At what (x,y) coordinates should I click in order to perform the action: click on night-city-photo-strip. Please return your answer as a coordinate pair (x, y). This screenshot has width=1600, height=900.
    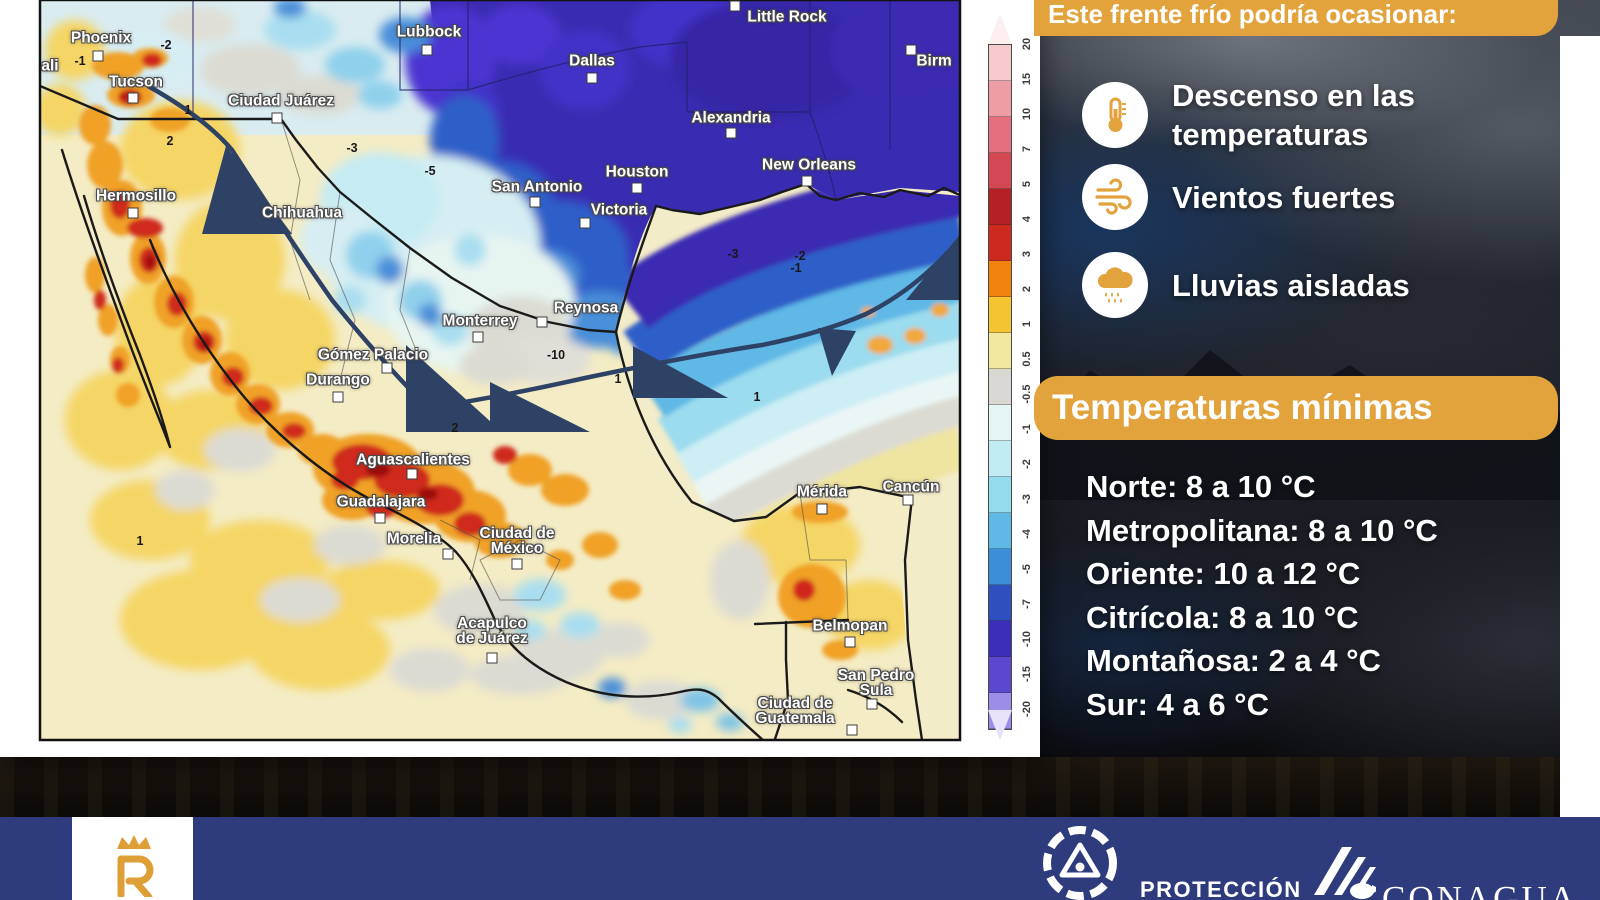
    Looking at the image, I should click on (780, 787).